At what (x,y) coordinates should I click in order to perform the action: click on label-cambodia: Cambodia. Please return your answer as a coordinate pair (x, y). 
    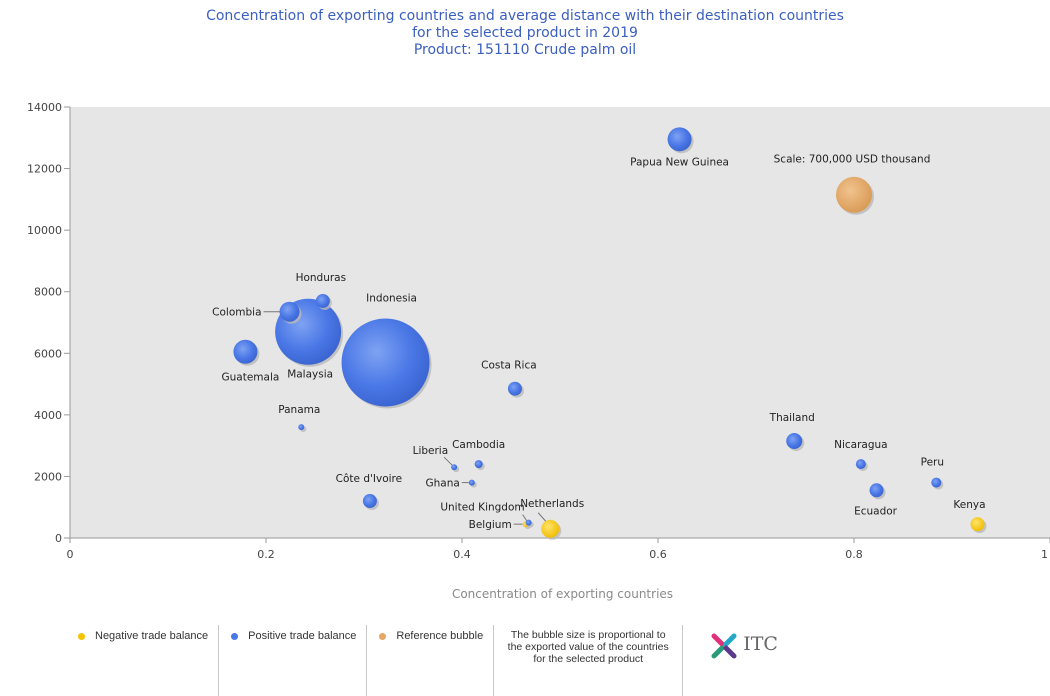
    Looking at the image, I should click on (478, 445).